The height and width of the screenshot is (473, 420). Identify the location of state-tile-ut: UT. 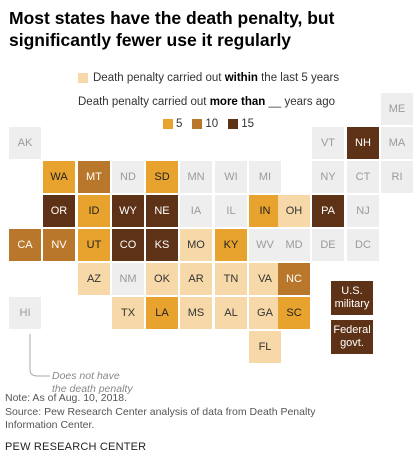
(94, 245).